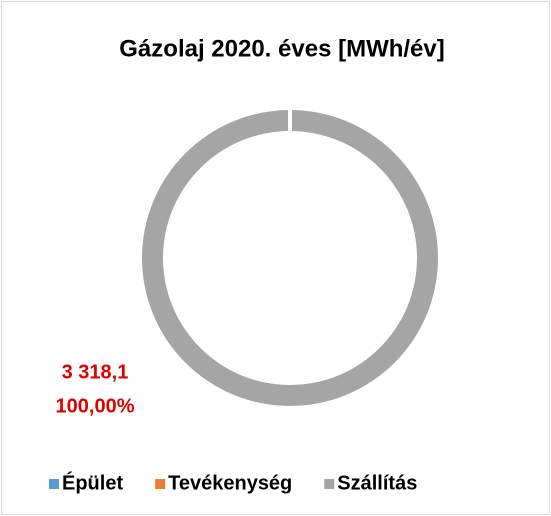 The width and height of the screenshot is (551, 516). Describe the element at coordinates (95, 372) in the screenshot. I see `data-label: 3 318,1` at that location.